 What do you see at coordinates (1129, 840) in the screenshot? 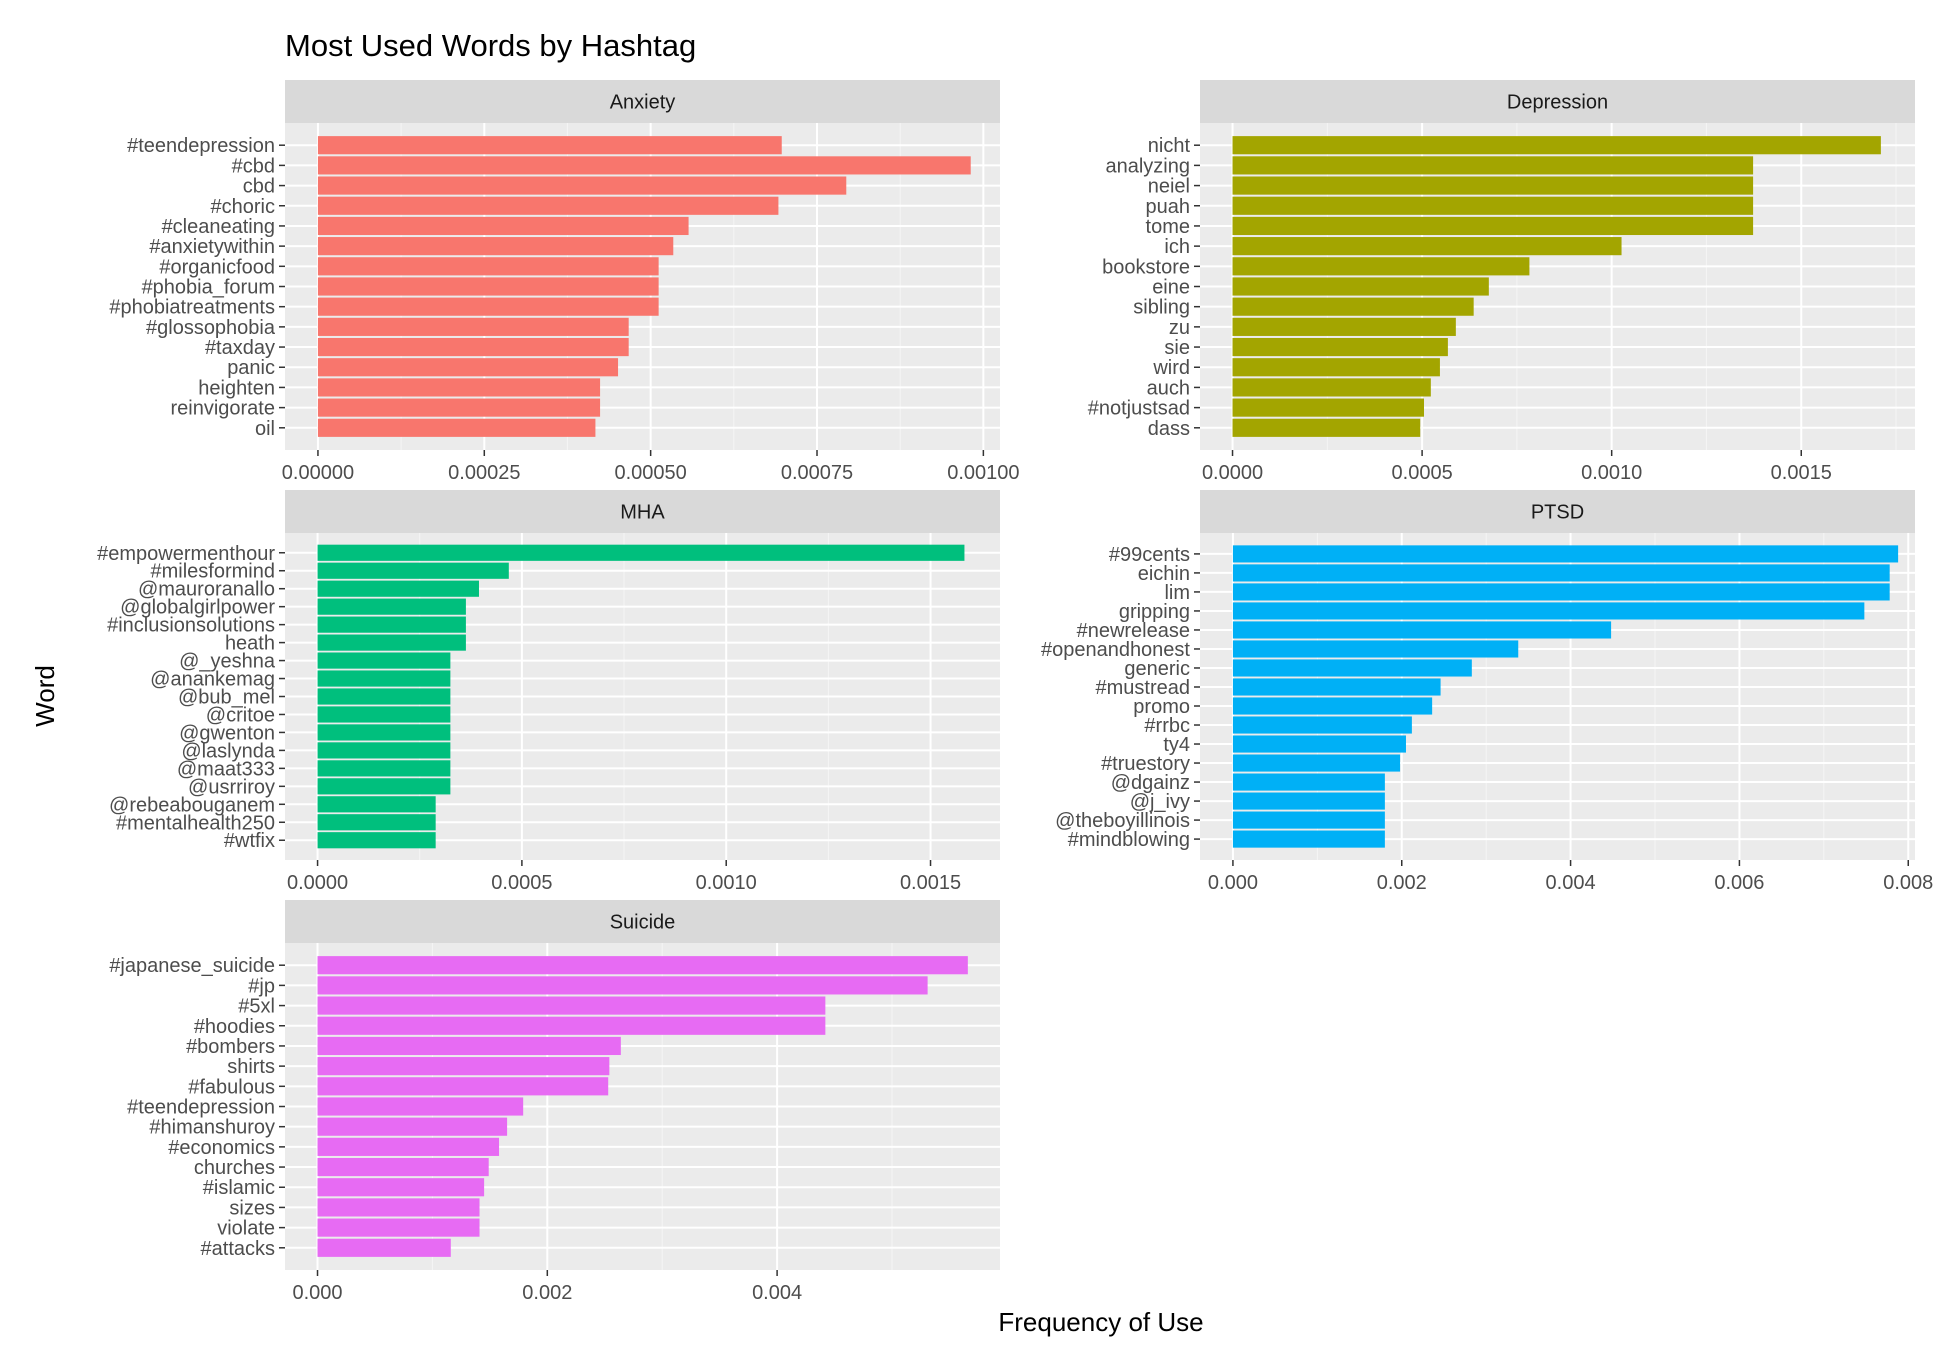
I see `y-tick-label: #mindblowing` at bounding box center [1129, 840].